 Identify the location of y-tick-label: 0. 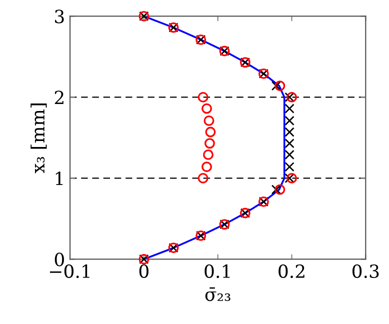
(59, 259).